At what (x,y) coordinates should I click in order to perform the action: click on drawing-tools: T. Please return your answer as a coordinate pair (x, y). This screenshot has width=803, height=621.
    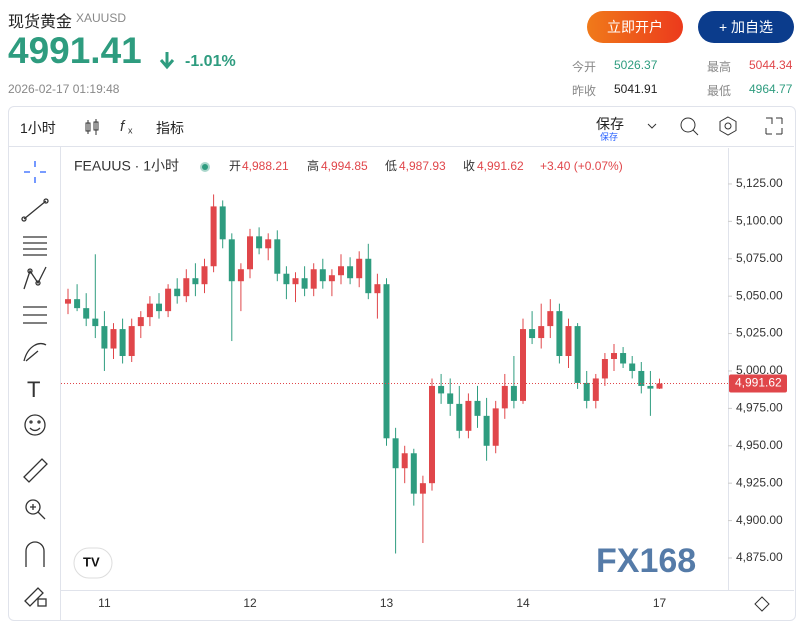
    Looking at the image, I should click on (35, 384).